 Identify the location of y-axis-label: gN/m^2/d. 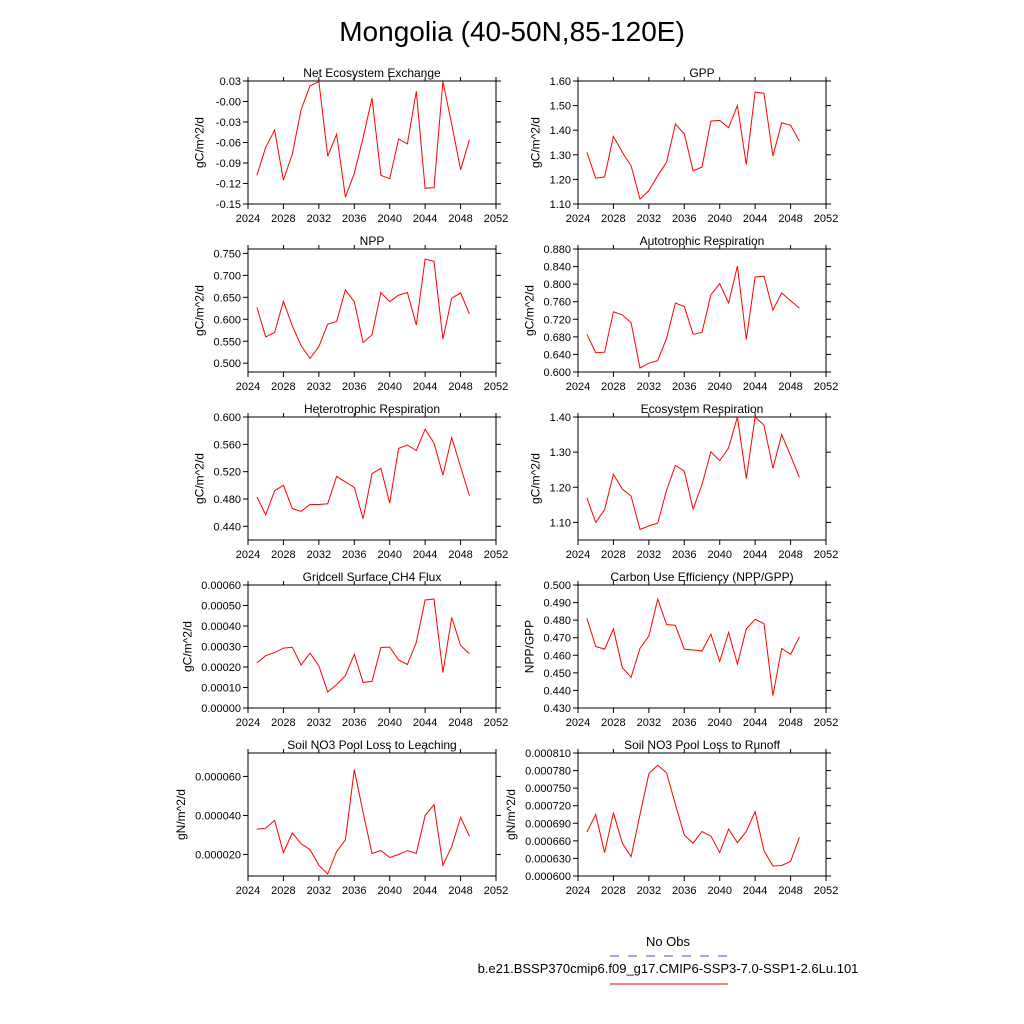
(511, 814).